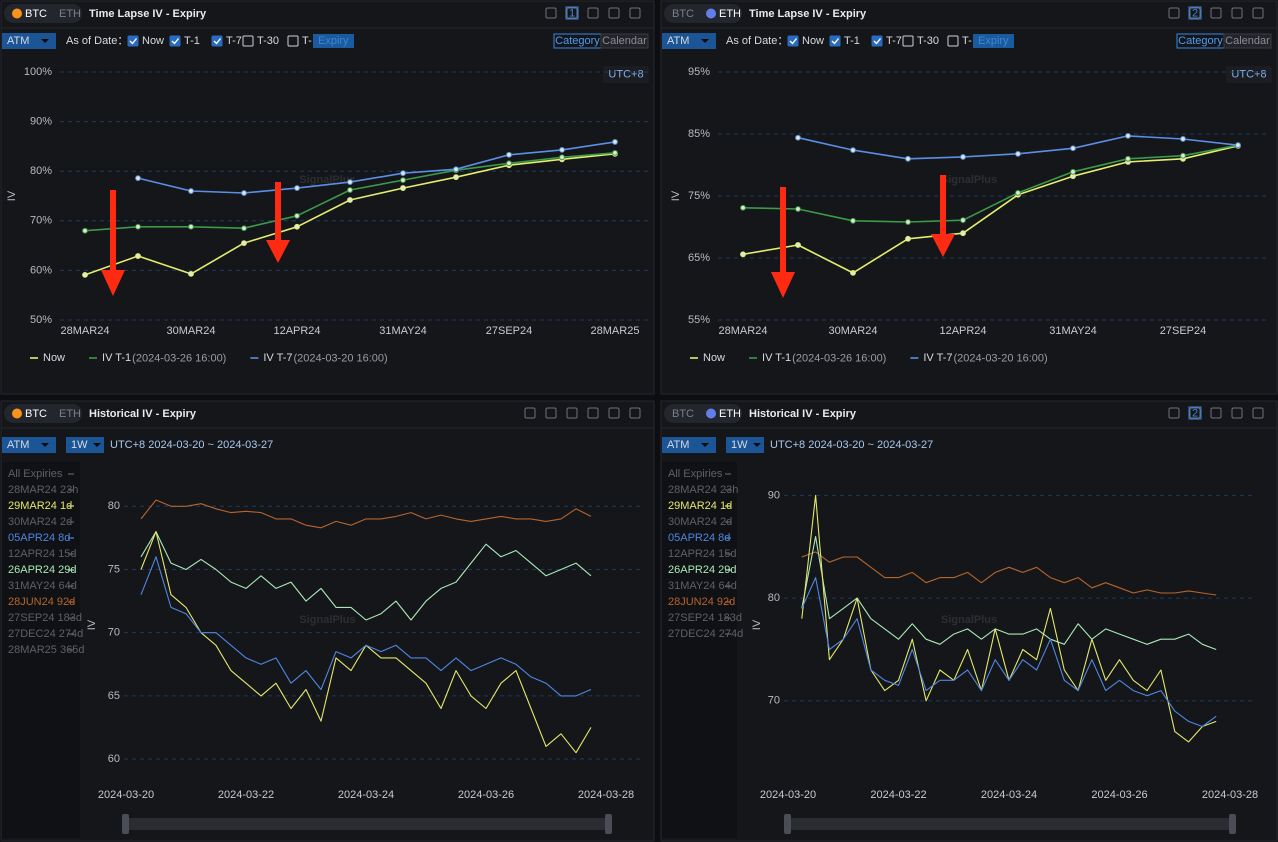 The image size is (1278, 842). Describe the element at coordinates (46, 650) in the screenshot. I see `expiry-item: 28MAR25 365d` at that location.